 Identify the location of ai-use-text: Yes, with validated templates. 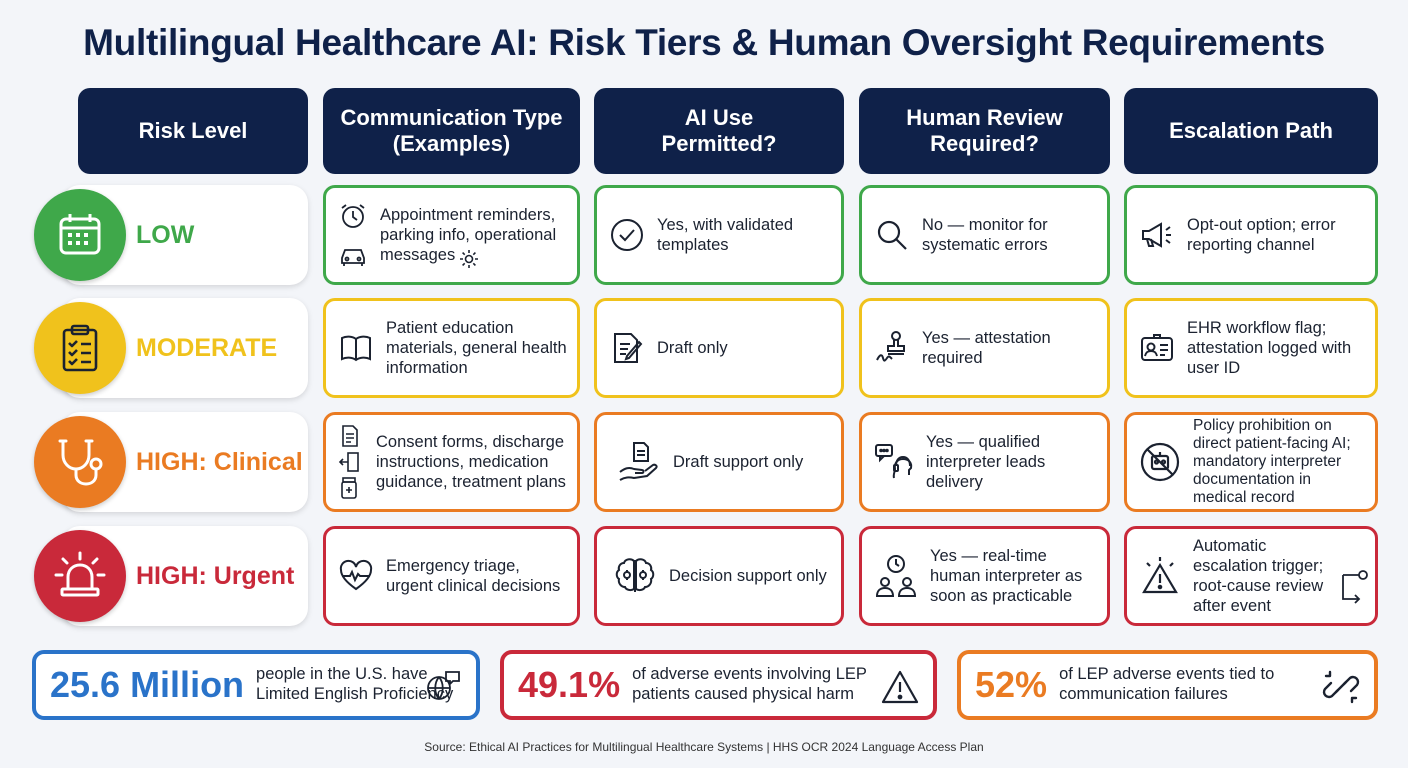
(725, 234).